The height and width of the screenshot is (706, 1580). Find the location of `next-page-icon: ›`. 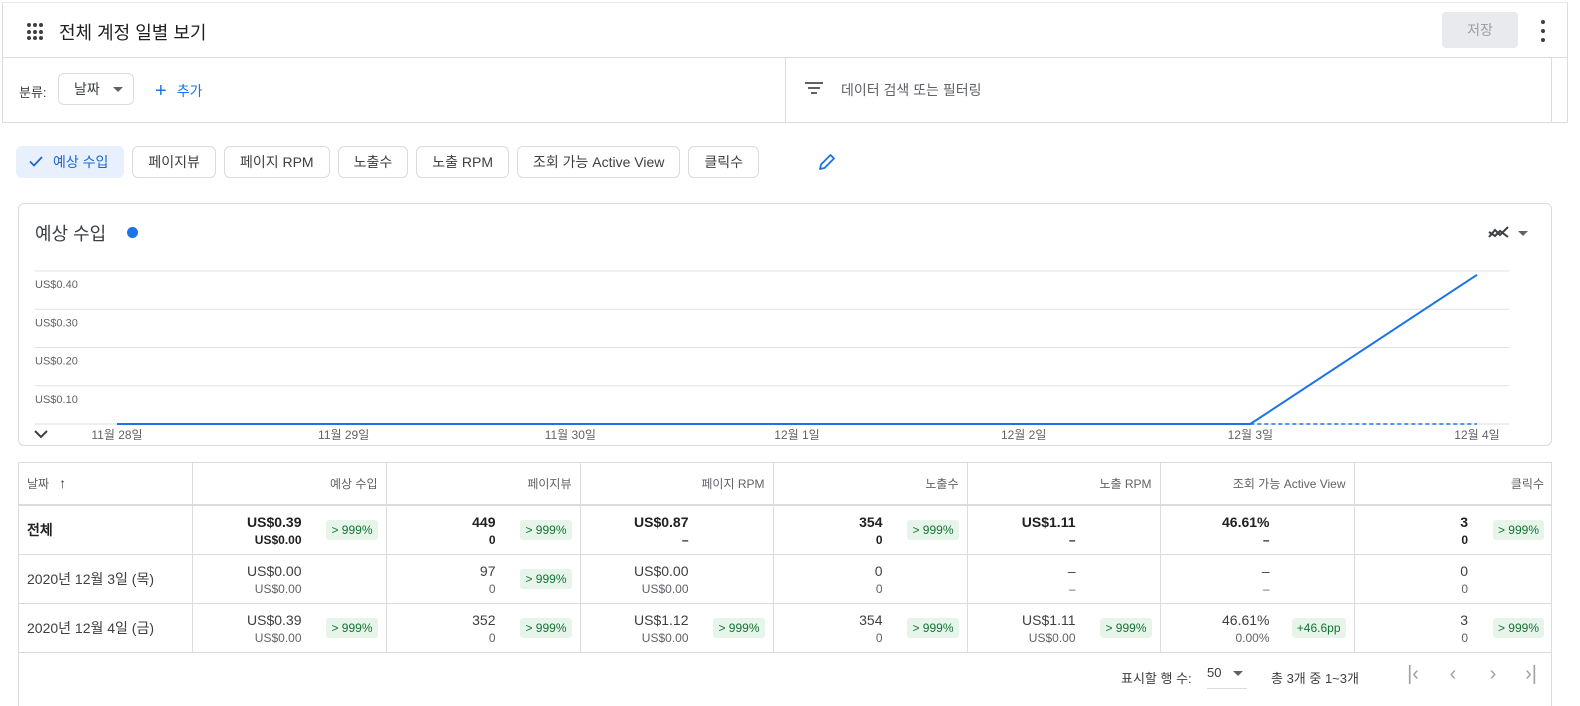

next-page-icon: › is located at coordinates (1493, 674).